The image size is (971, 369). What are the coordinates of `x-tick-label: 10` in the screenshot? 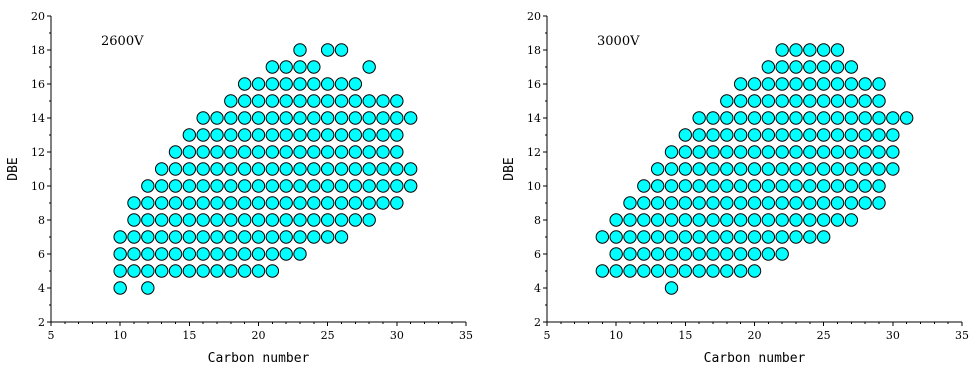 It's located at (616, 335).